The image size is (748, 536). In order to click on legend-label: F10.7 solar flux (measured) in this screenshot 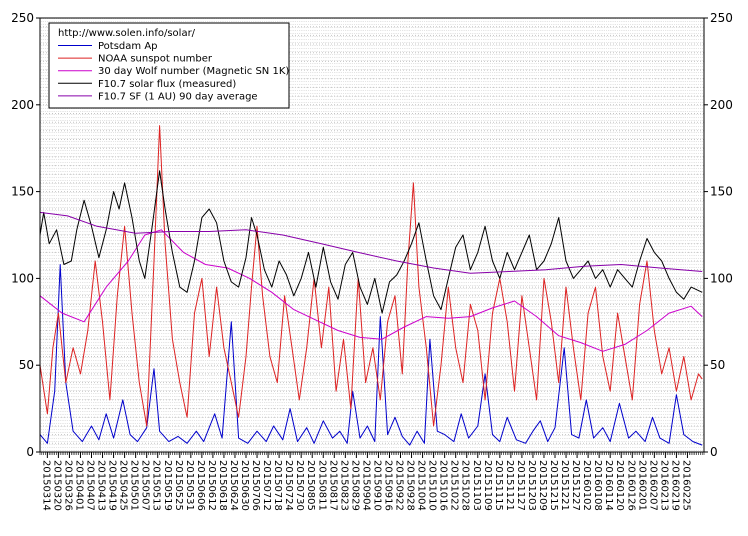, I will do `click(167, 84)`.